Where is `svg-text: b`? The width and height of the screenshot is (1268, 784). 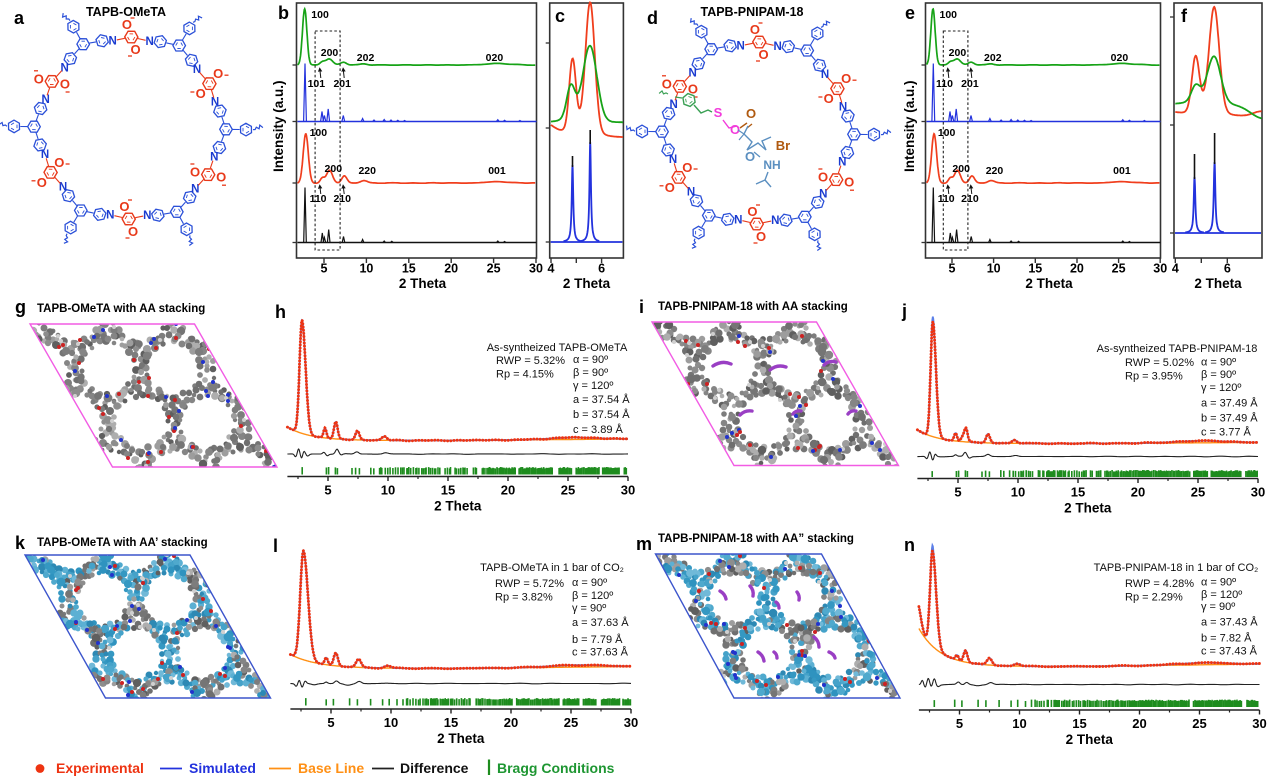
svg-text: b is located at coordinates (283, 13).